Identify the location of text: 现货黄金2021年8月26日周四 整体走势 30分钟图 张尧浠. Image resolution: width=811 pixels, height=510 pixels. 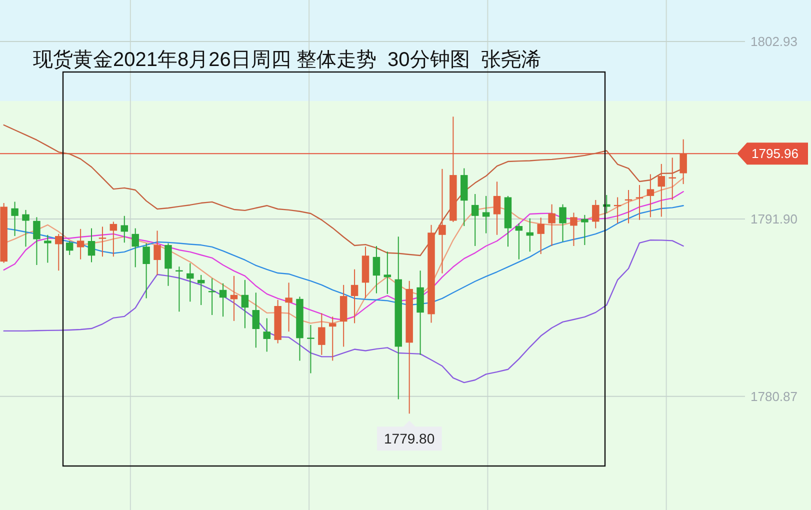
(287, 60).